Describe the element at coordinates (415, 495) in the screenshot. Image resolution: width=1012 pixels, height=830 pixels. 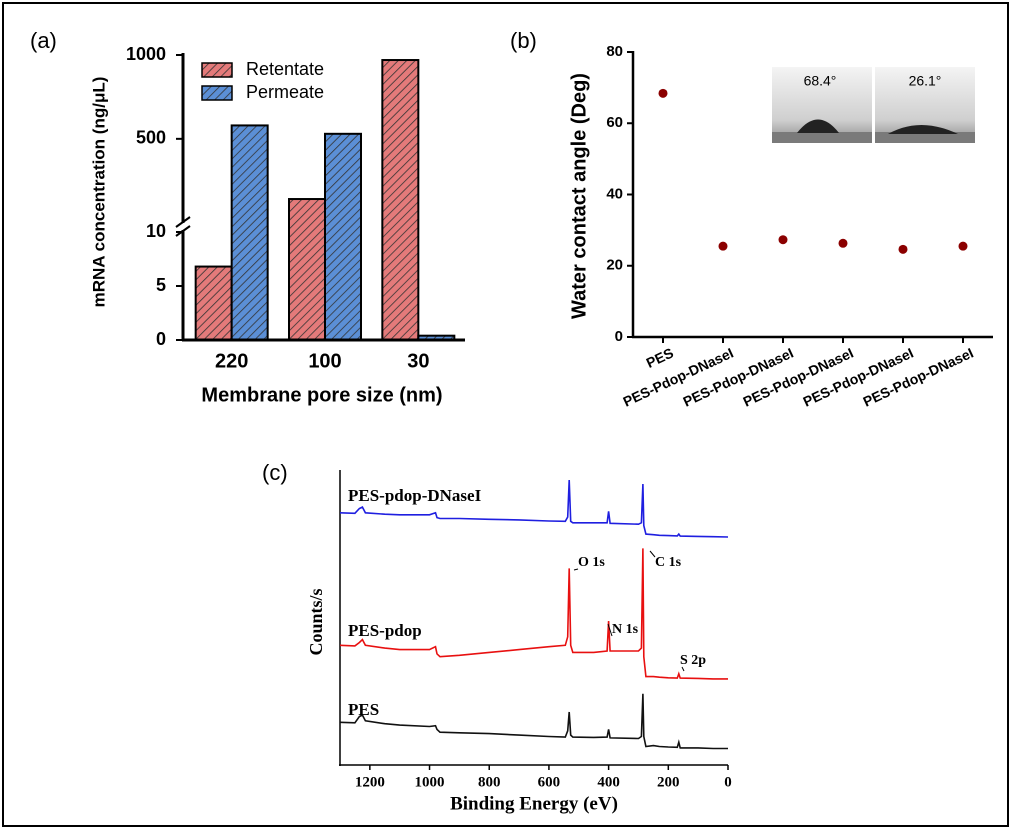
I see `series-label: PES-pdop-DNaseI` at that location.